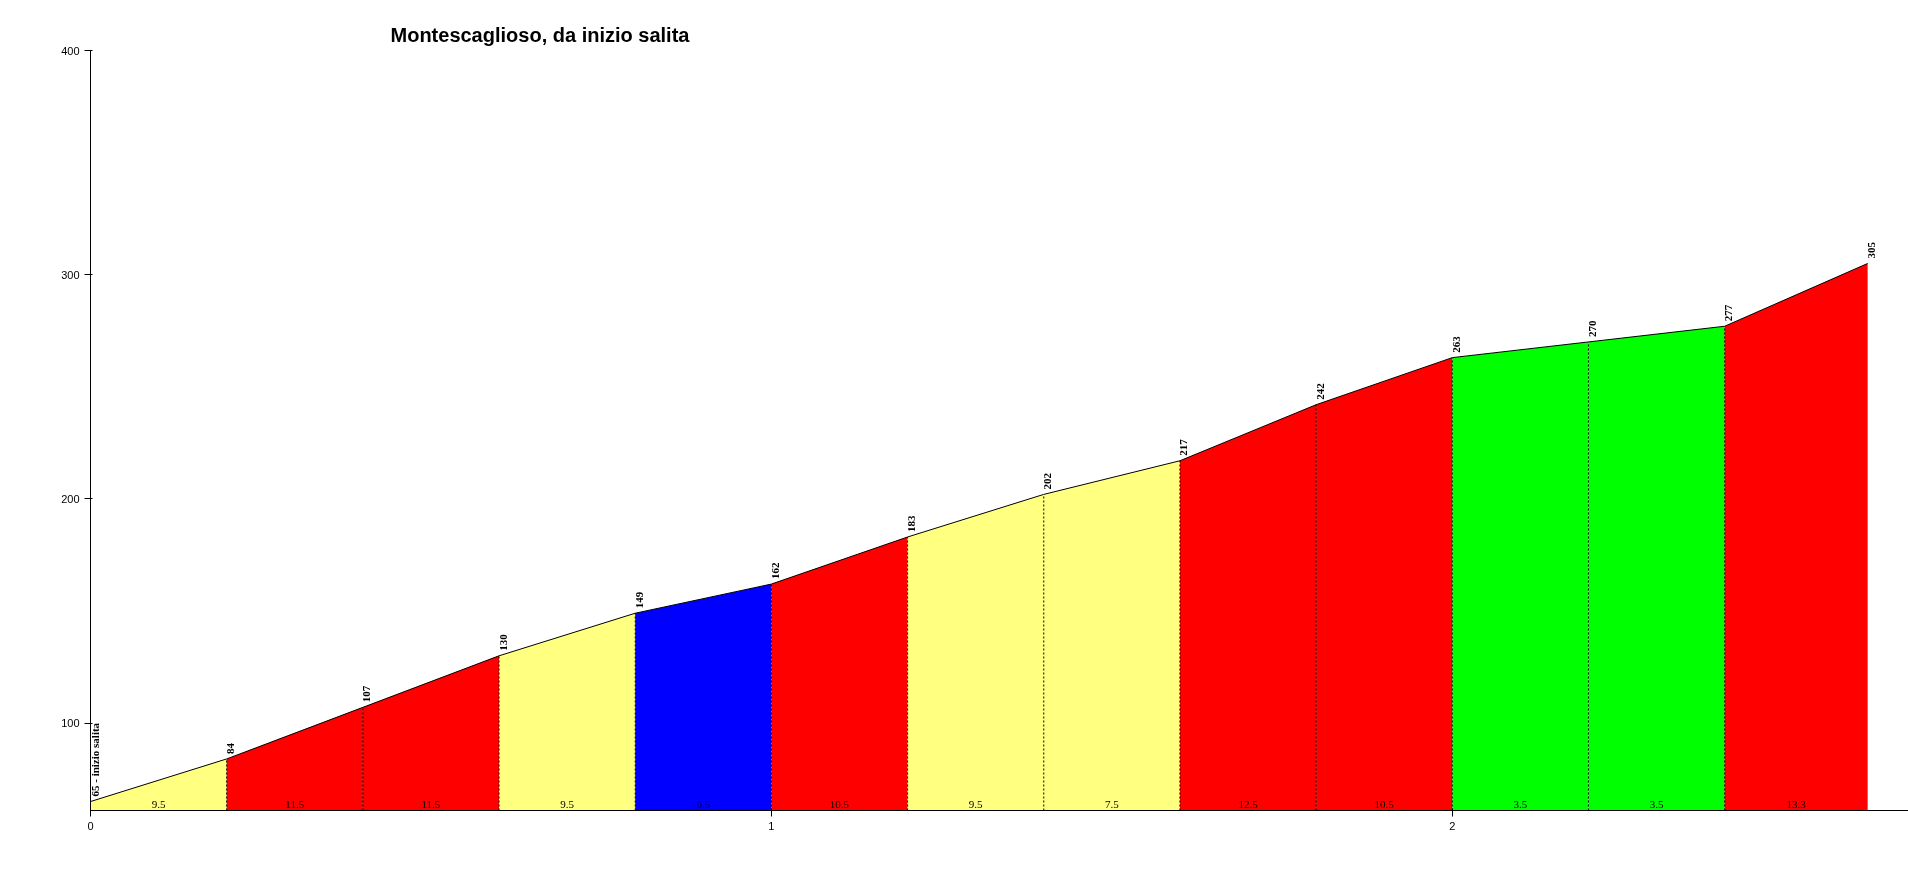 The image size is (1908, 873). I want to click on annotation: 7.5, so click(1112, 803).